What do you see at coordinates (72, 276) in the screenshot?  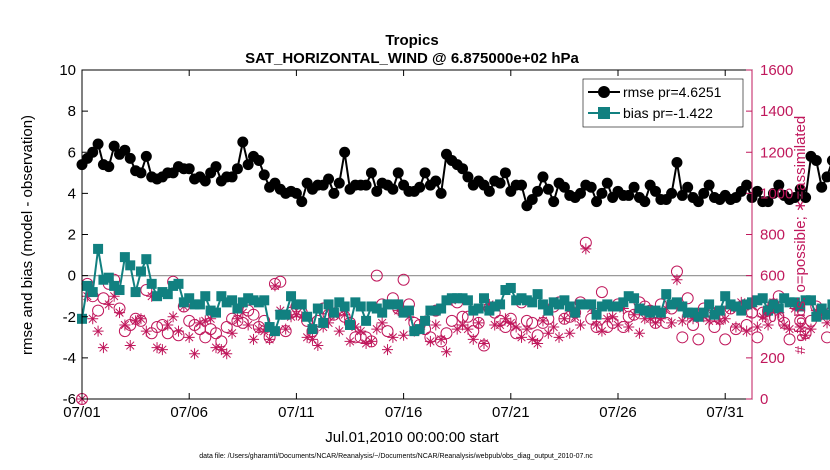 I see `y-tick-label: 0` at bounding box center [72, 276].